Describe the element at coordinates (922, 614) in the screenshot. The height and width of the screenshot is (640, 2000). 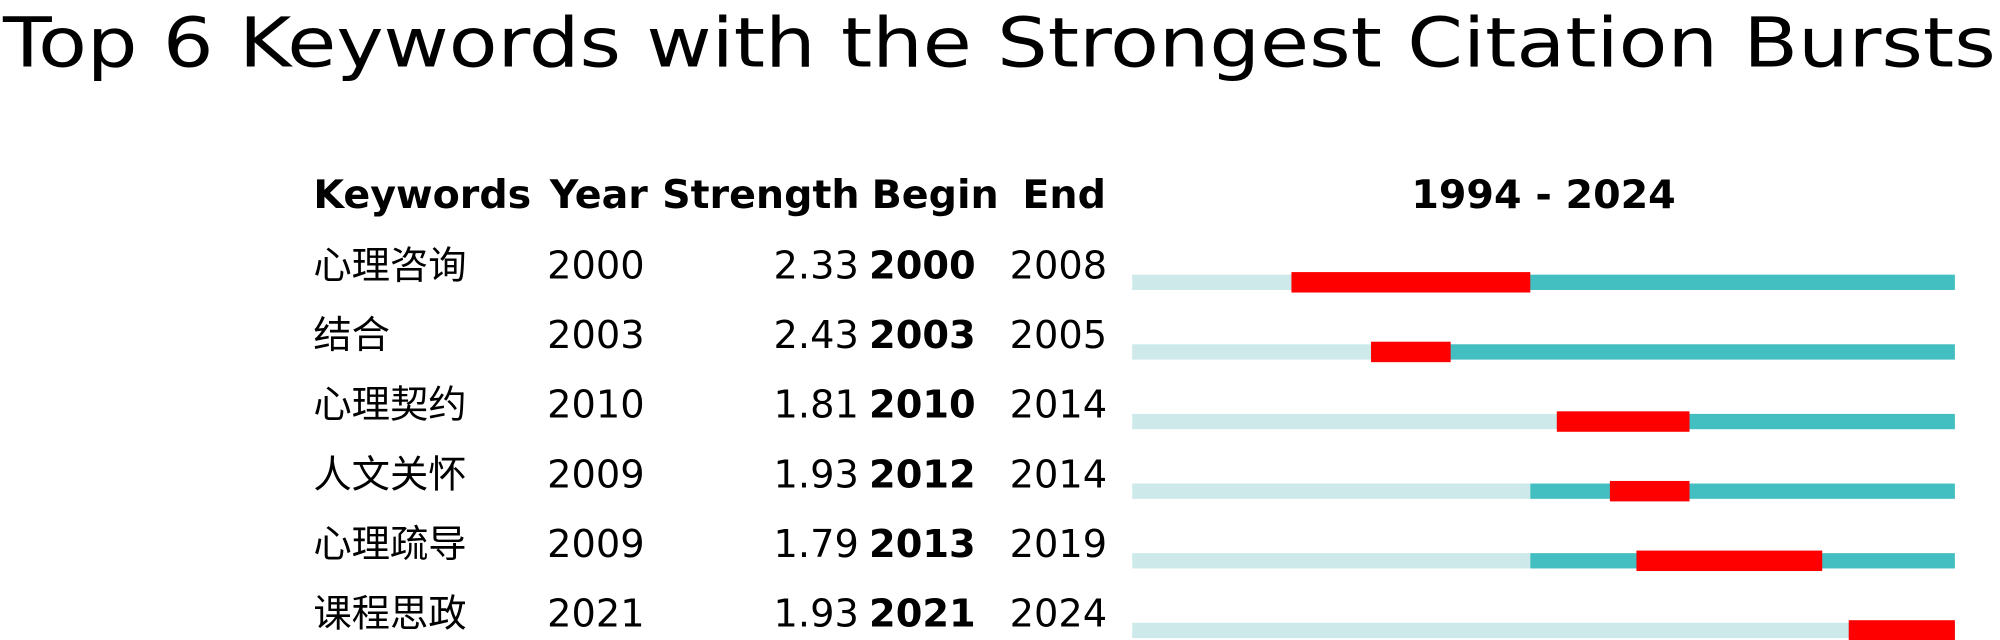
I see `begin-cell: 2021` at that location.